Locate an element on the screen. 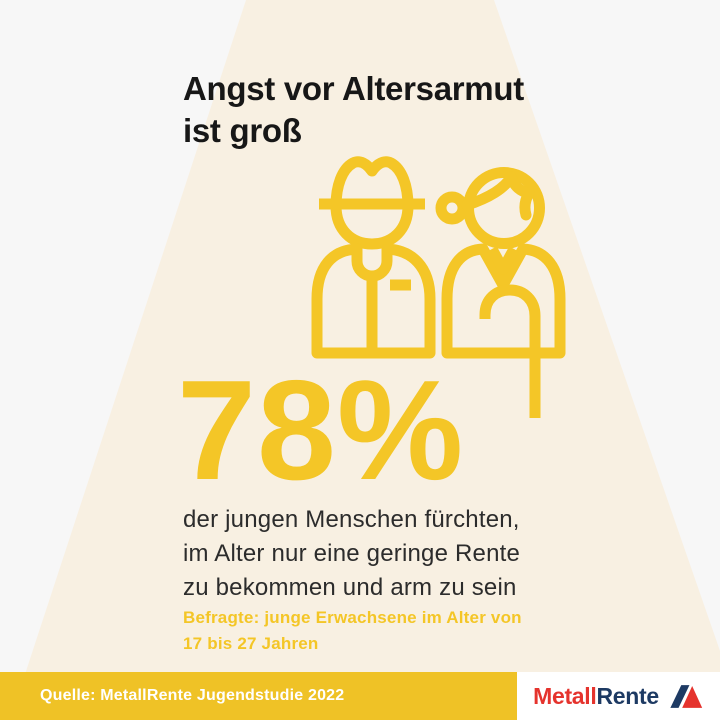 The width and height of the screenshot is (720, 720). elderly-couple-icon is located at coordinates (438, 287).